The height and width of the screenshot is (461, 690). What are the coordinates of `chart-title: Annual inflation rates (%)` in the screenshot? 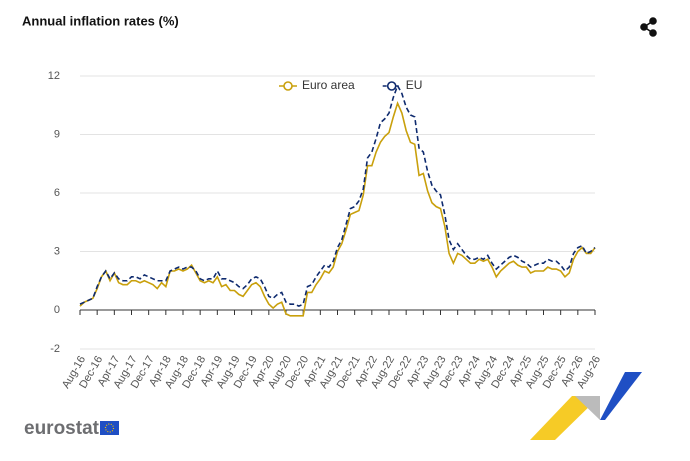 It's located at (100, 20).